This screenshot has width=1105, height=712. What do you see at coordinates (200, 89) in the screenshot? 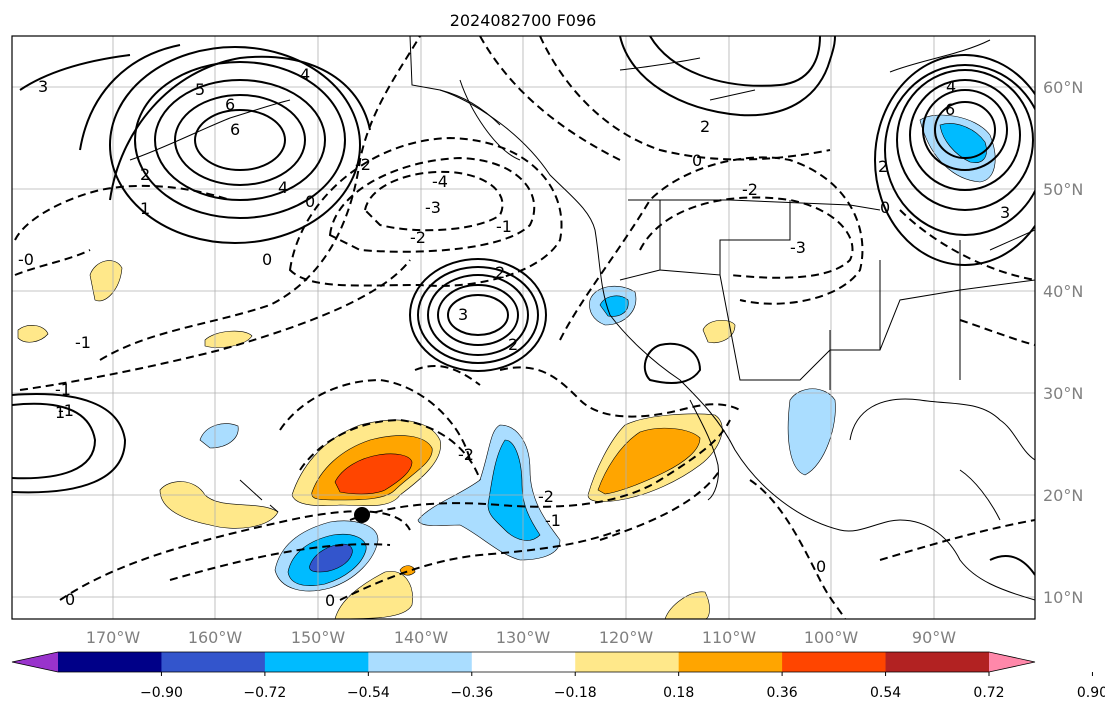
I see `contour-label: 5` at bounding box center [200, 89].